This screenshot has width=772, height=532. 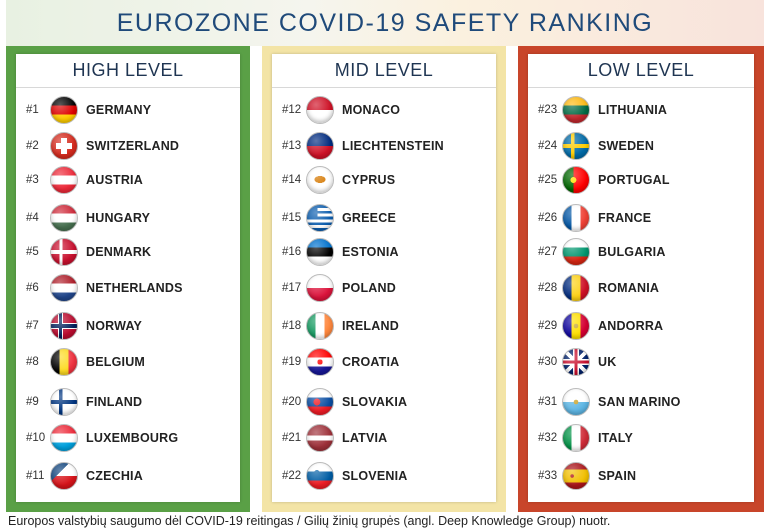 I want to click on rank-number: #26, so click(x=548, y=218).